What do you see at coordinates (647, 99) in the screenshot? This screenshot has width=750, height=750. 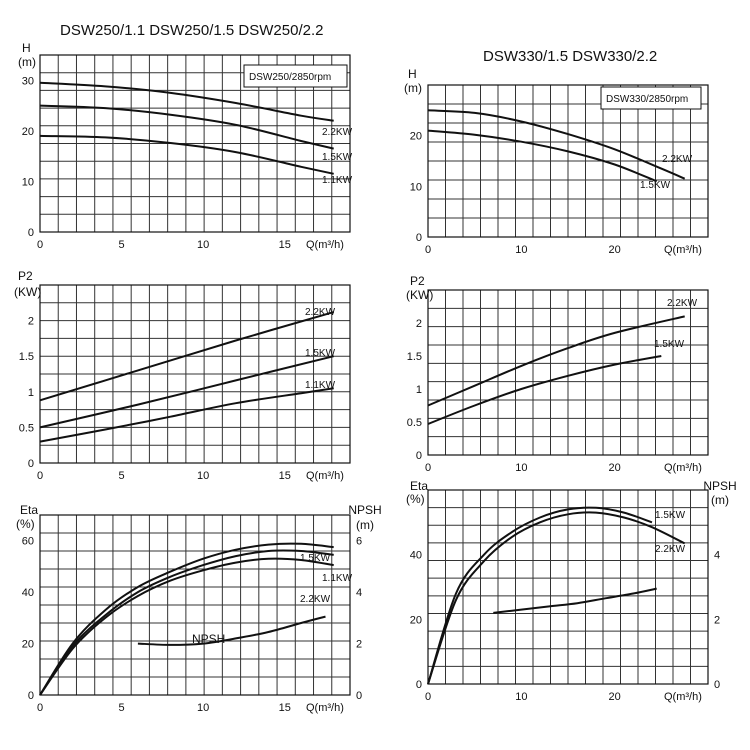 I see `rpm-label: DSW330/2850rpm` at bounding box center [647, 99].